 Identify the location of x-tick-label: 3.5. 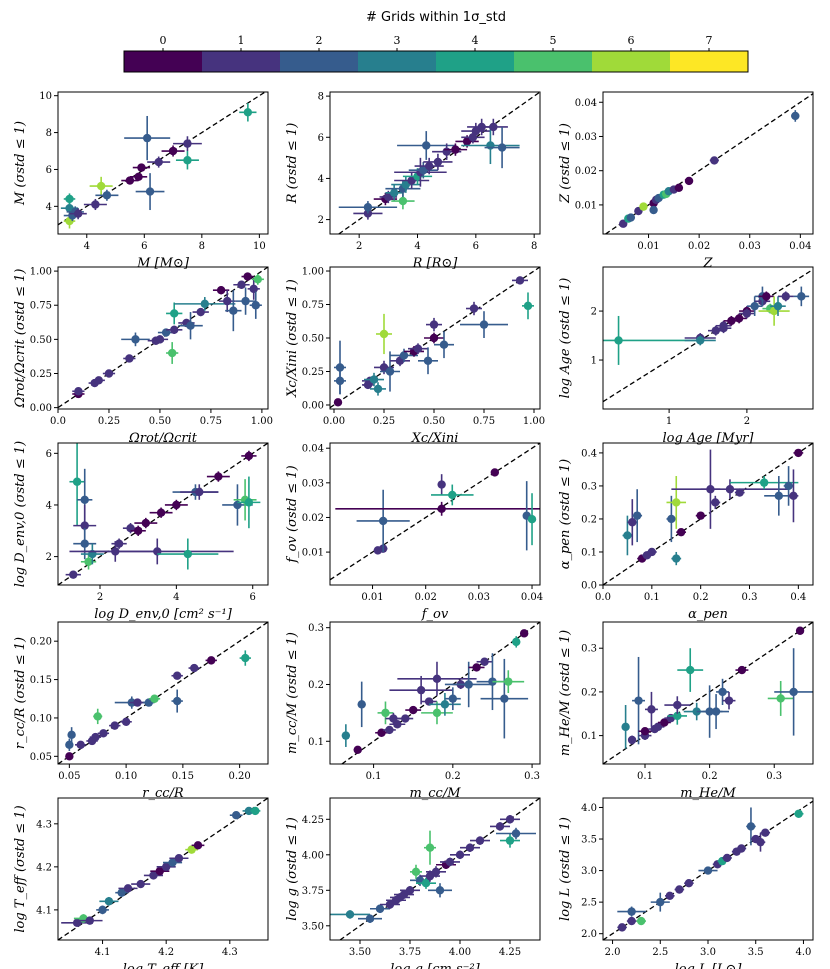
(756, 952).